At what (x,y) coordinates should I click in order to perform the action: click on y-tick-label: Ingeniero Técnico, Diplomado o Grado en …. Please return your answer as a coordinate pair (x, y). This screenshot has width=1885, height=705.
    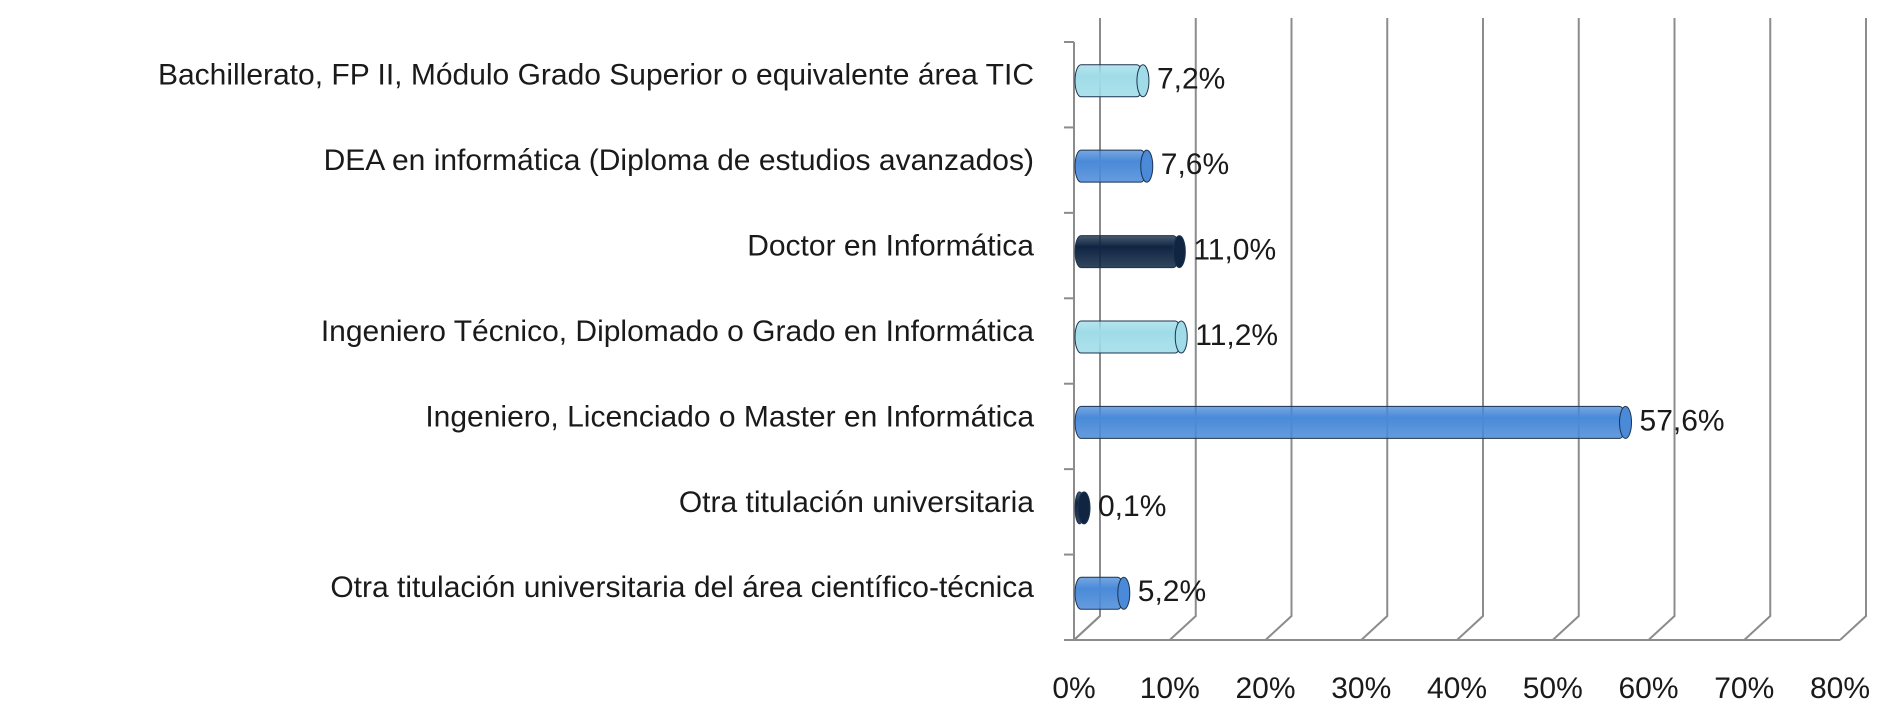
    Looking at the image, I should click on (677, 331).